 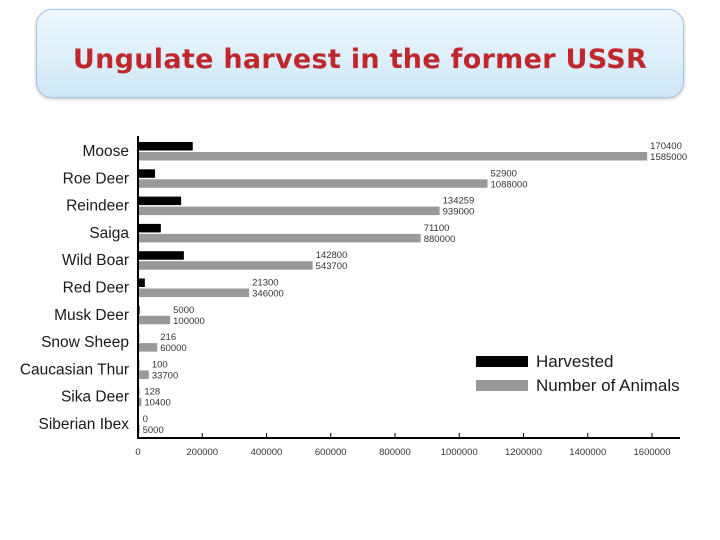 What do you see at coordinates (202, 452) in the screenshot?
I see `x-tick-label-200000: 200000` at bounding box center [202, 452].